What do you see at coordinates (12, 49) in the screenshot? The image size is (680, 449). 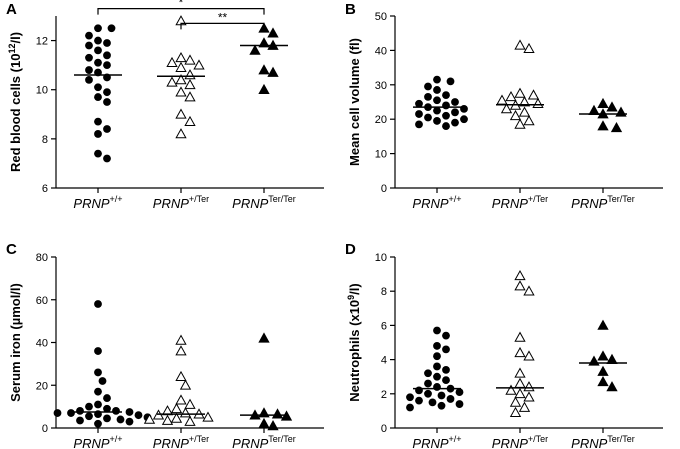 I see `y-axis-label-sup: 12` at bounding box center [12, 49].